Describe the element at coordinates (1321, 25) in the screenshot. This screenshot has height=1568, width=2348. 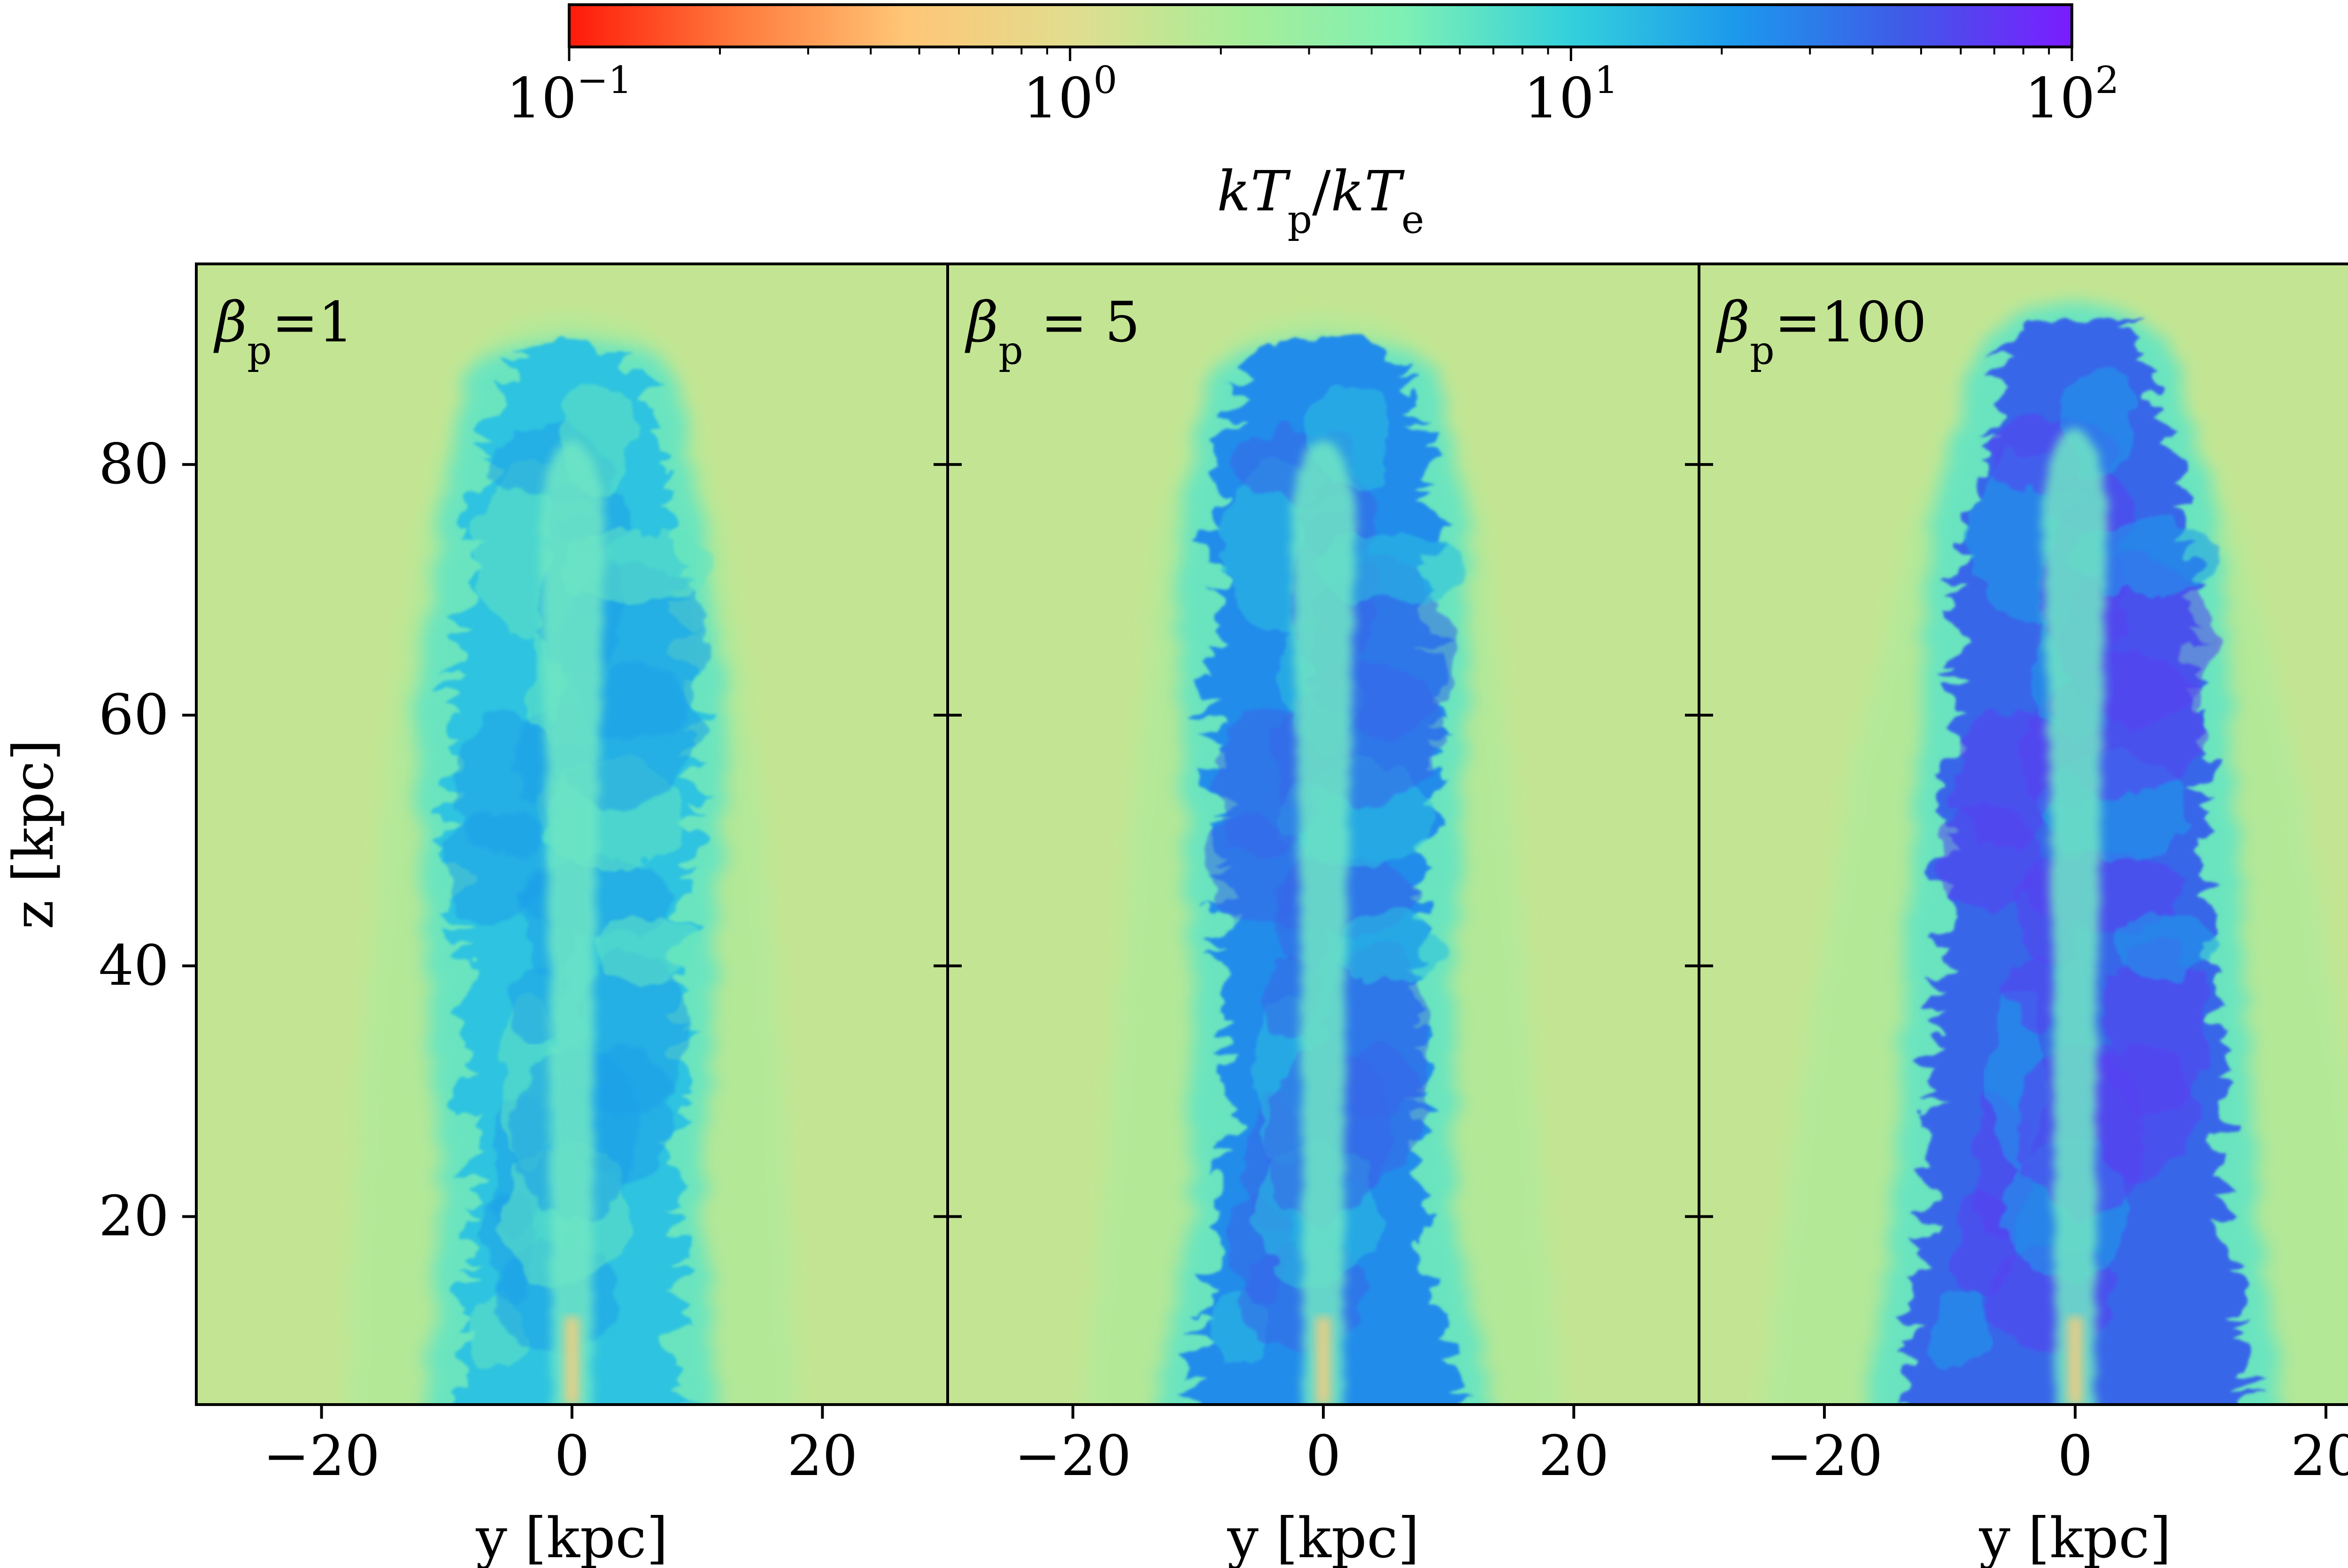
I see `colorbar-strip` at that location.